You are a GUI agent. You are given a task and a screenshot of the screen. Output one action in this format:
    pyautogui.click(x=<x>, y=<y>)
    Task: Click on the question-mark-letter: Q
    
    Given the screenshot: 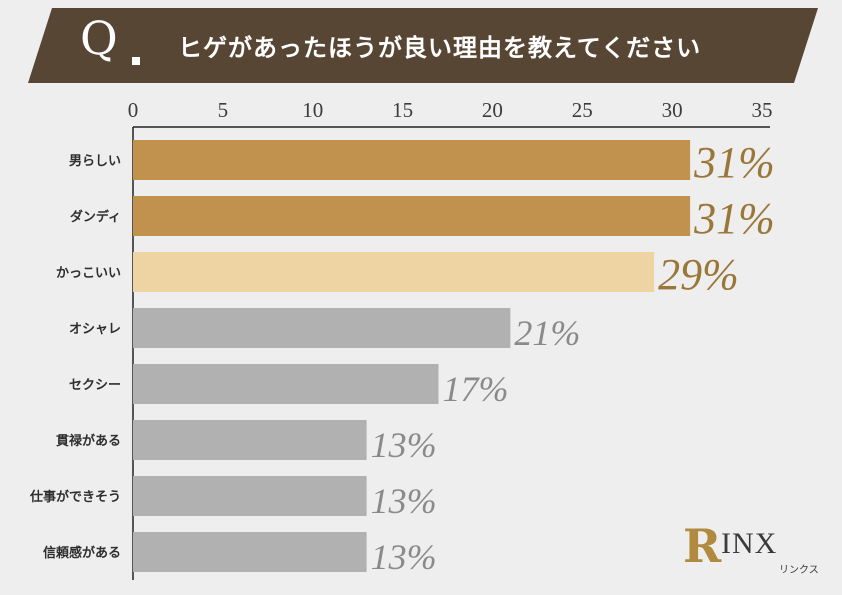 What is the action you would take?
    pyautogui.click(x=99, y=38)
    